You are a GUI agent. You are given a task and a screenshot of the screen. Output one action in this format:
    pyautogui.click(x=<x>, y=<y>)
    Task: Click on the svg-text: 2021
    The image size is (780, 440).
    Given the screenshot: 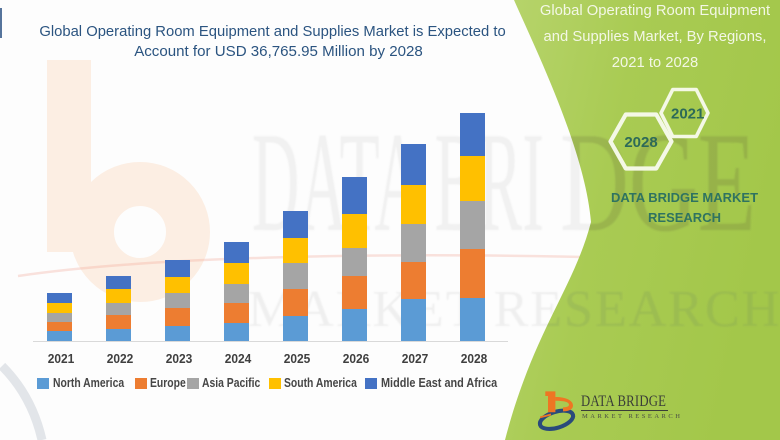 What is the action you would take?
    pyautogui.click(x=687, y=114)
    